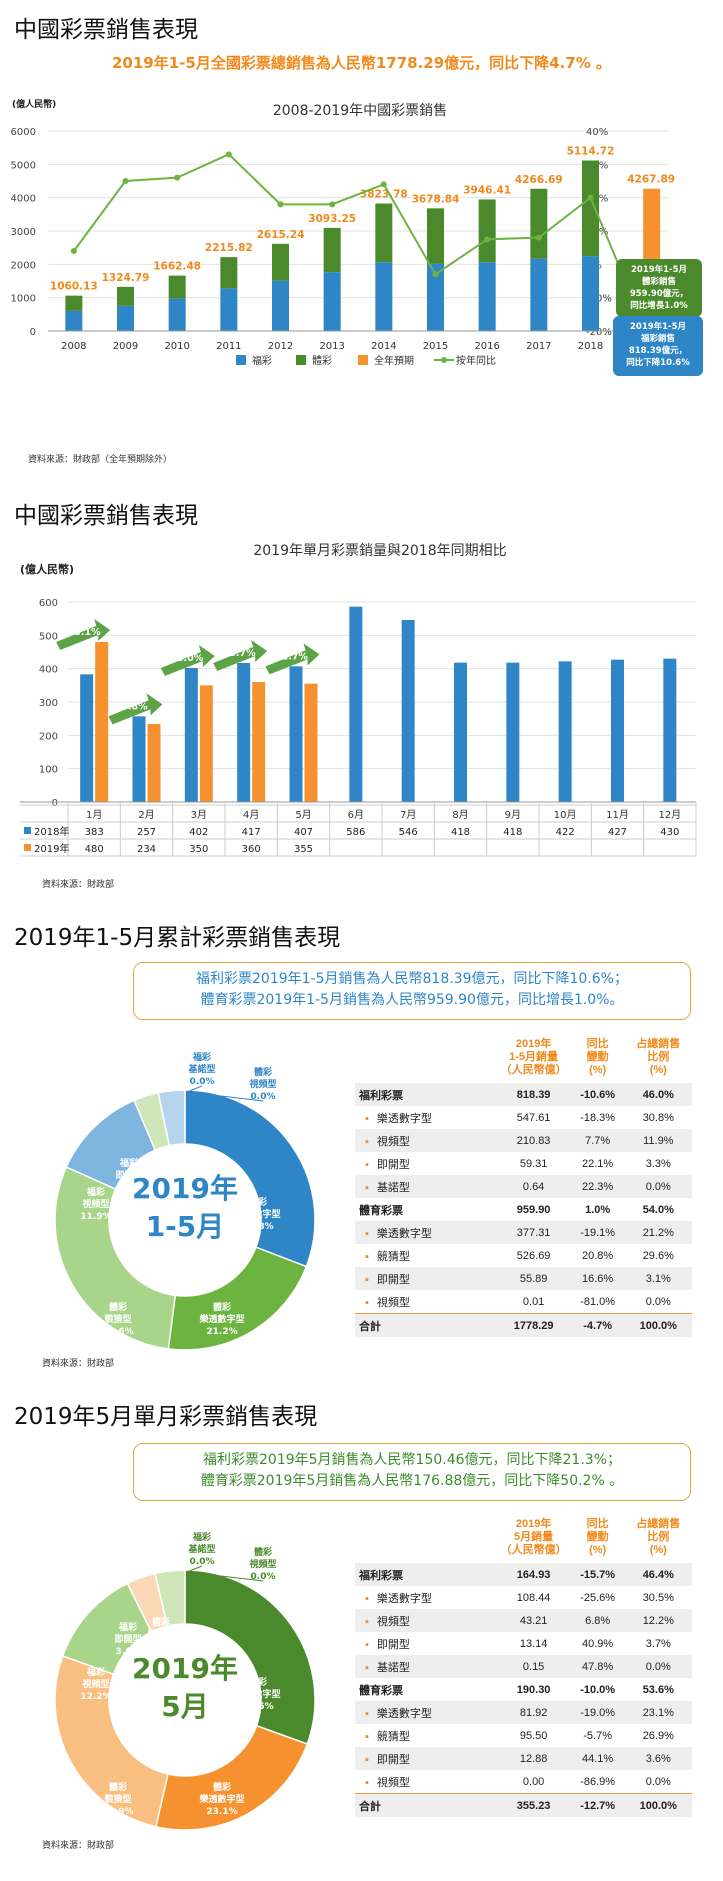  I want to click on table-header-cell: 2019年 1-5月銷量 （人民幣億）, so click(533, 1057).